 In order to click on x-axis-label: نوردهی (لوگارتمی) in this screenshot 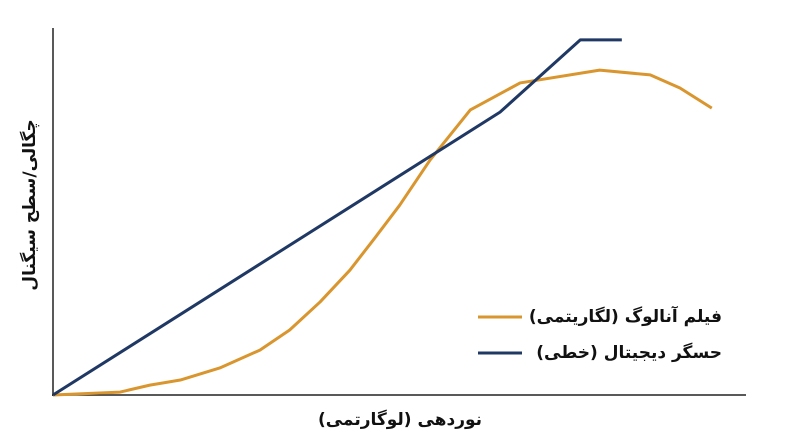, I will do `click(400, 419)`.